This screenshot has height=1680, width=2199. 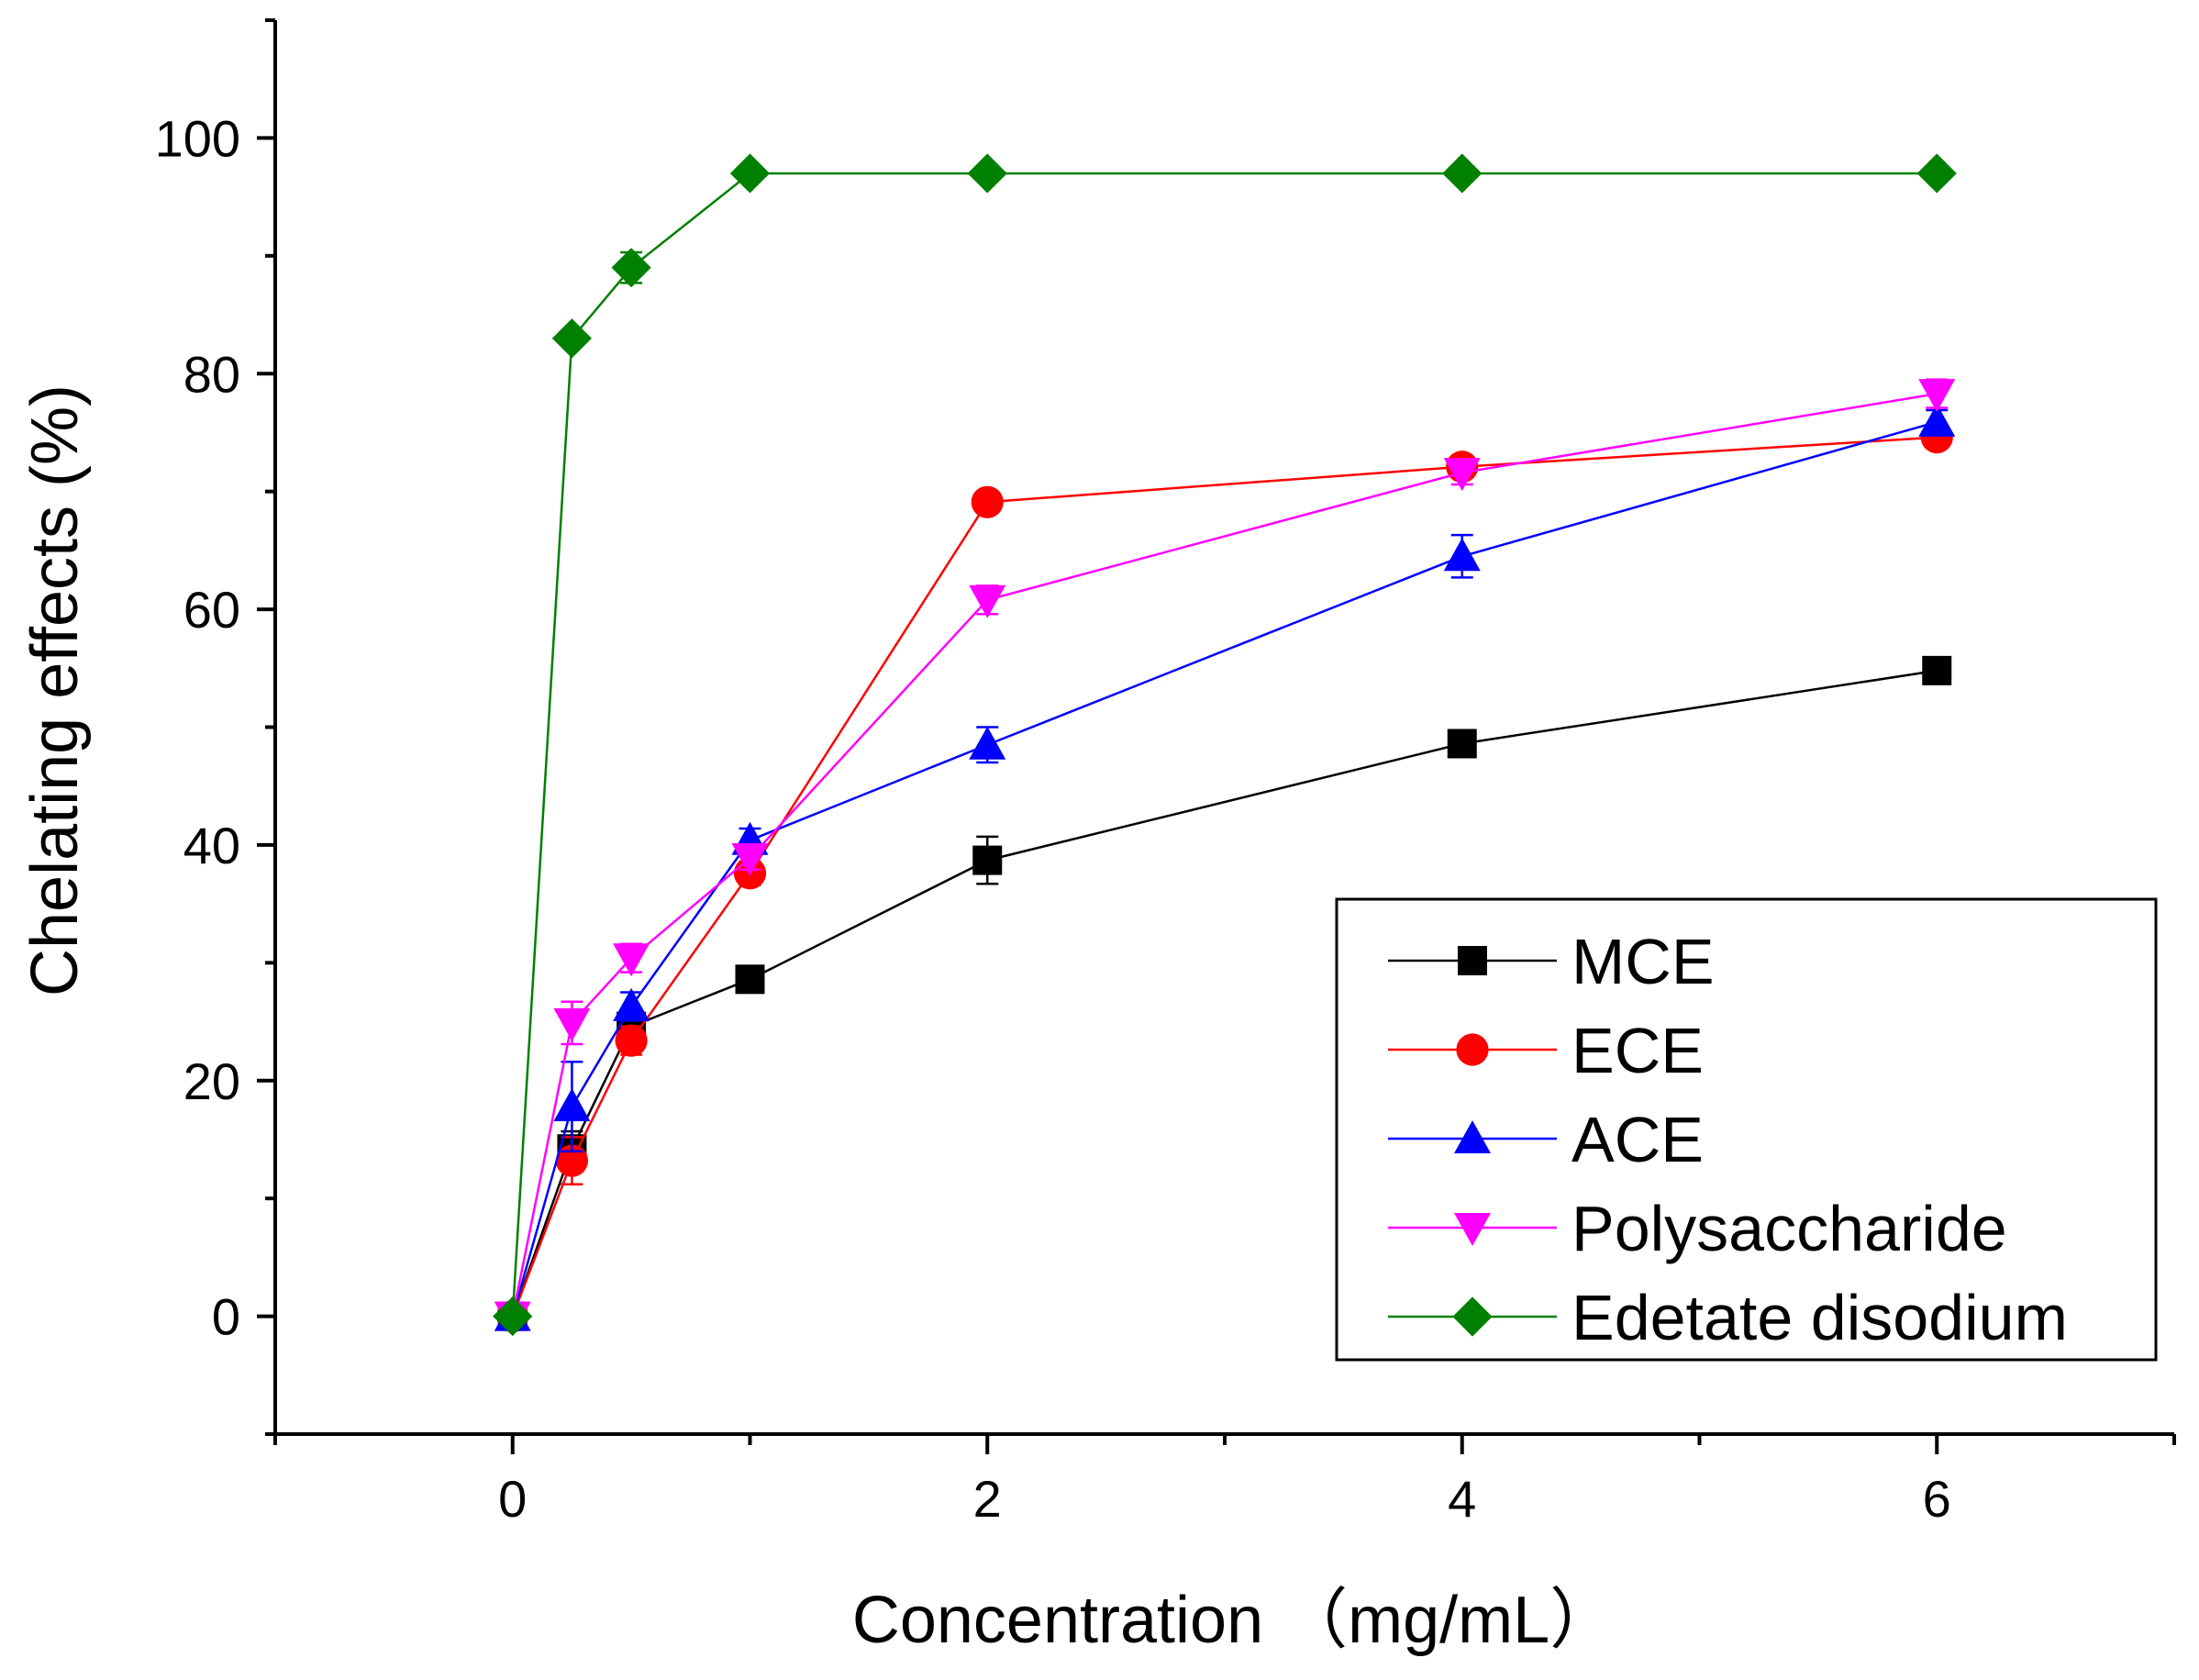 I want to click on y-tick-label: 20, so click(x=211, y=1081).